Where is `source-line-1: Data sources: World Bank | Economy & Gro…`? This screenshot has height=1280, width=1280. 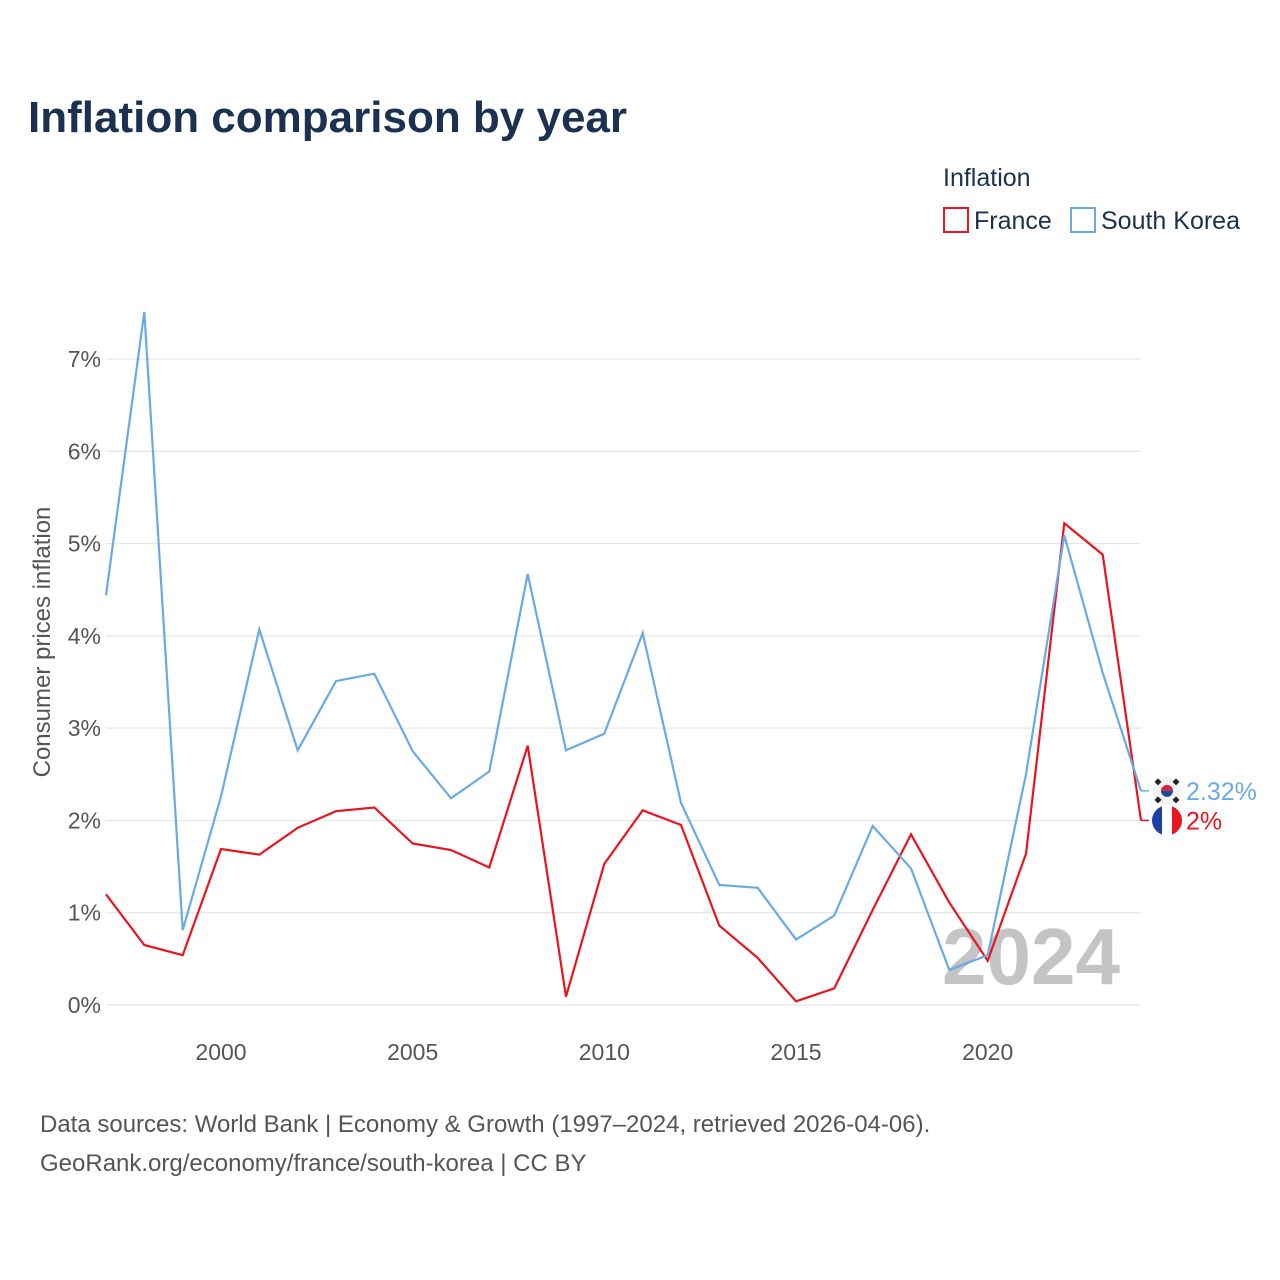
source-line-1: Data sources: World Bank | Economy & Gro… is located at coordinates (485, 1124).